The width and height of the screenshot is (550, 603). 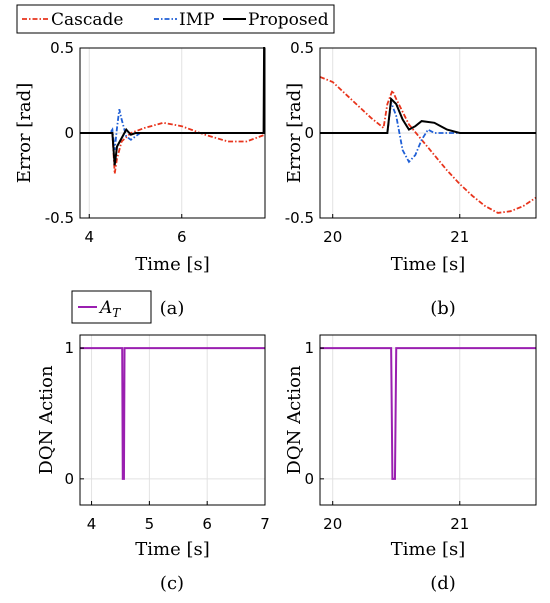 What do you see at coordinates (172, 583) in the screenshot?
I see `panel-caption: (c)` at bounding box center [172, 583].